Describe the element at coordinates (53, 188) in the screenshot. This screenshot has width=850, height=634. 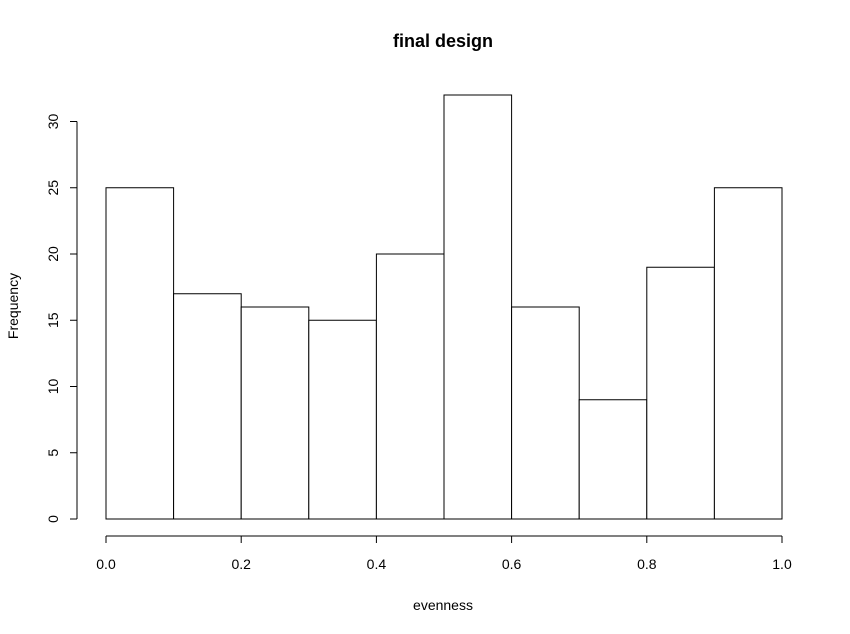
I see `y-tick-label-5: 25` at that location.